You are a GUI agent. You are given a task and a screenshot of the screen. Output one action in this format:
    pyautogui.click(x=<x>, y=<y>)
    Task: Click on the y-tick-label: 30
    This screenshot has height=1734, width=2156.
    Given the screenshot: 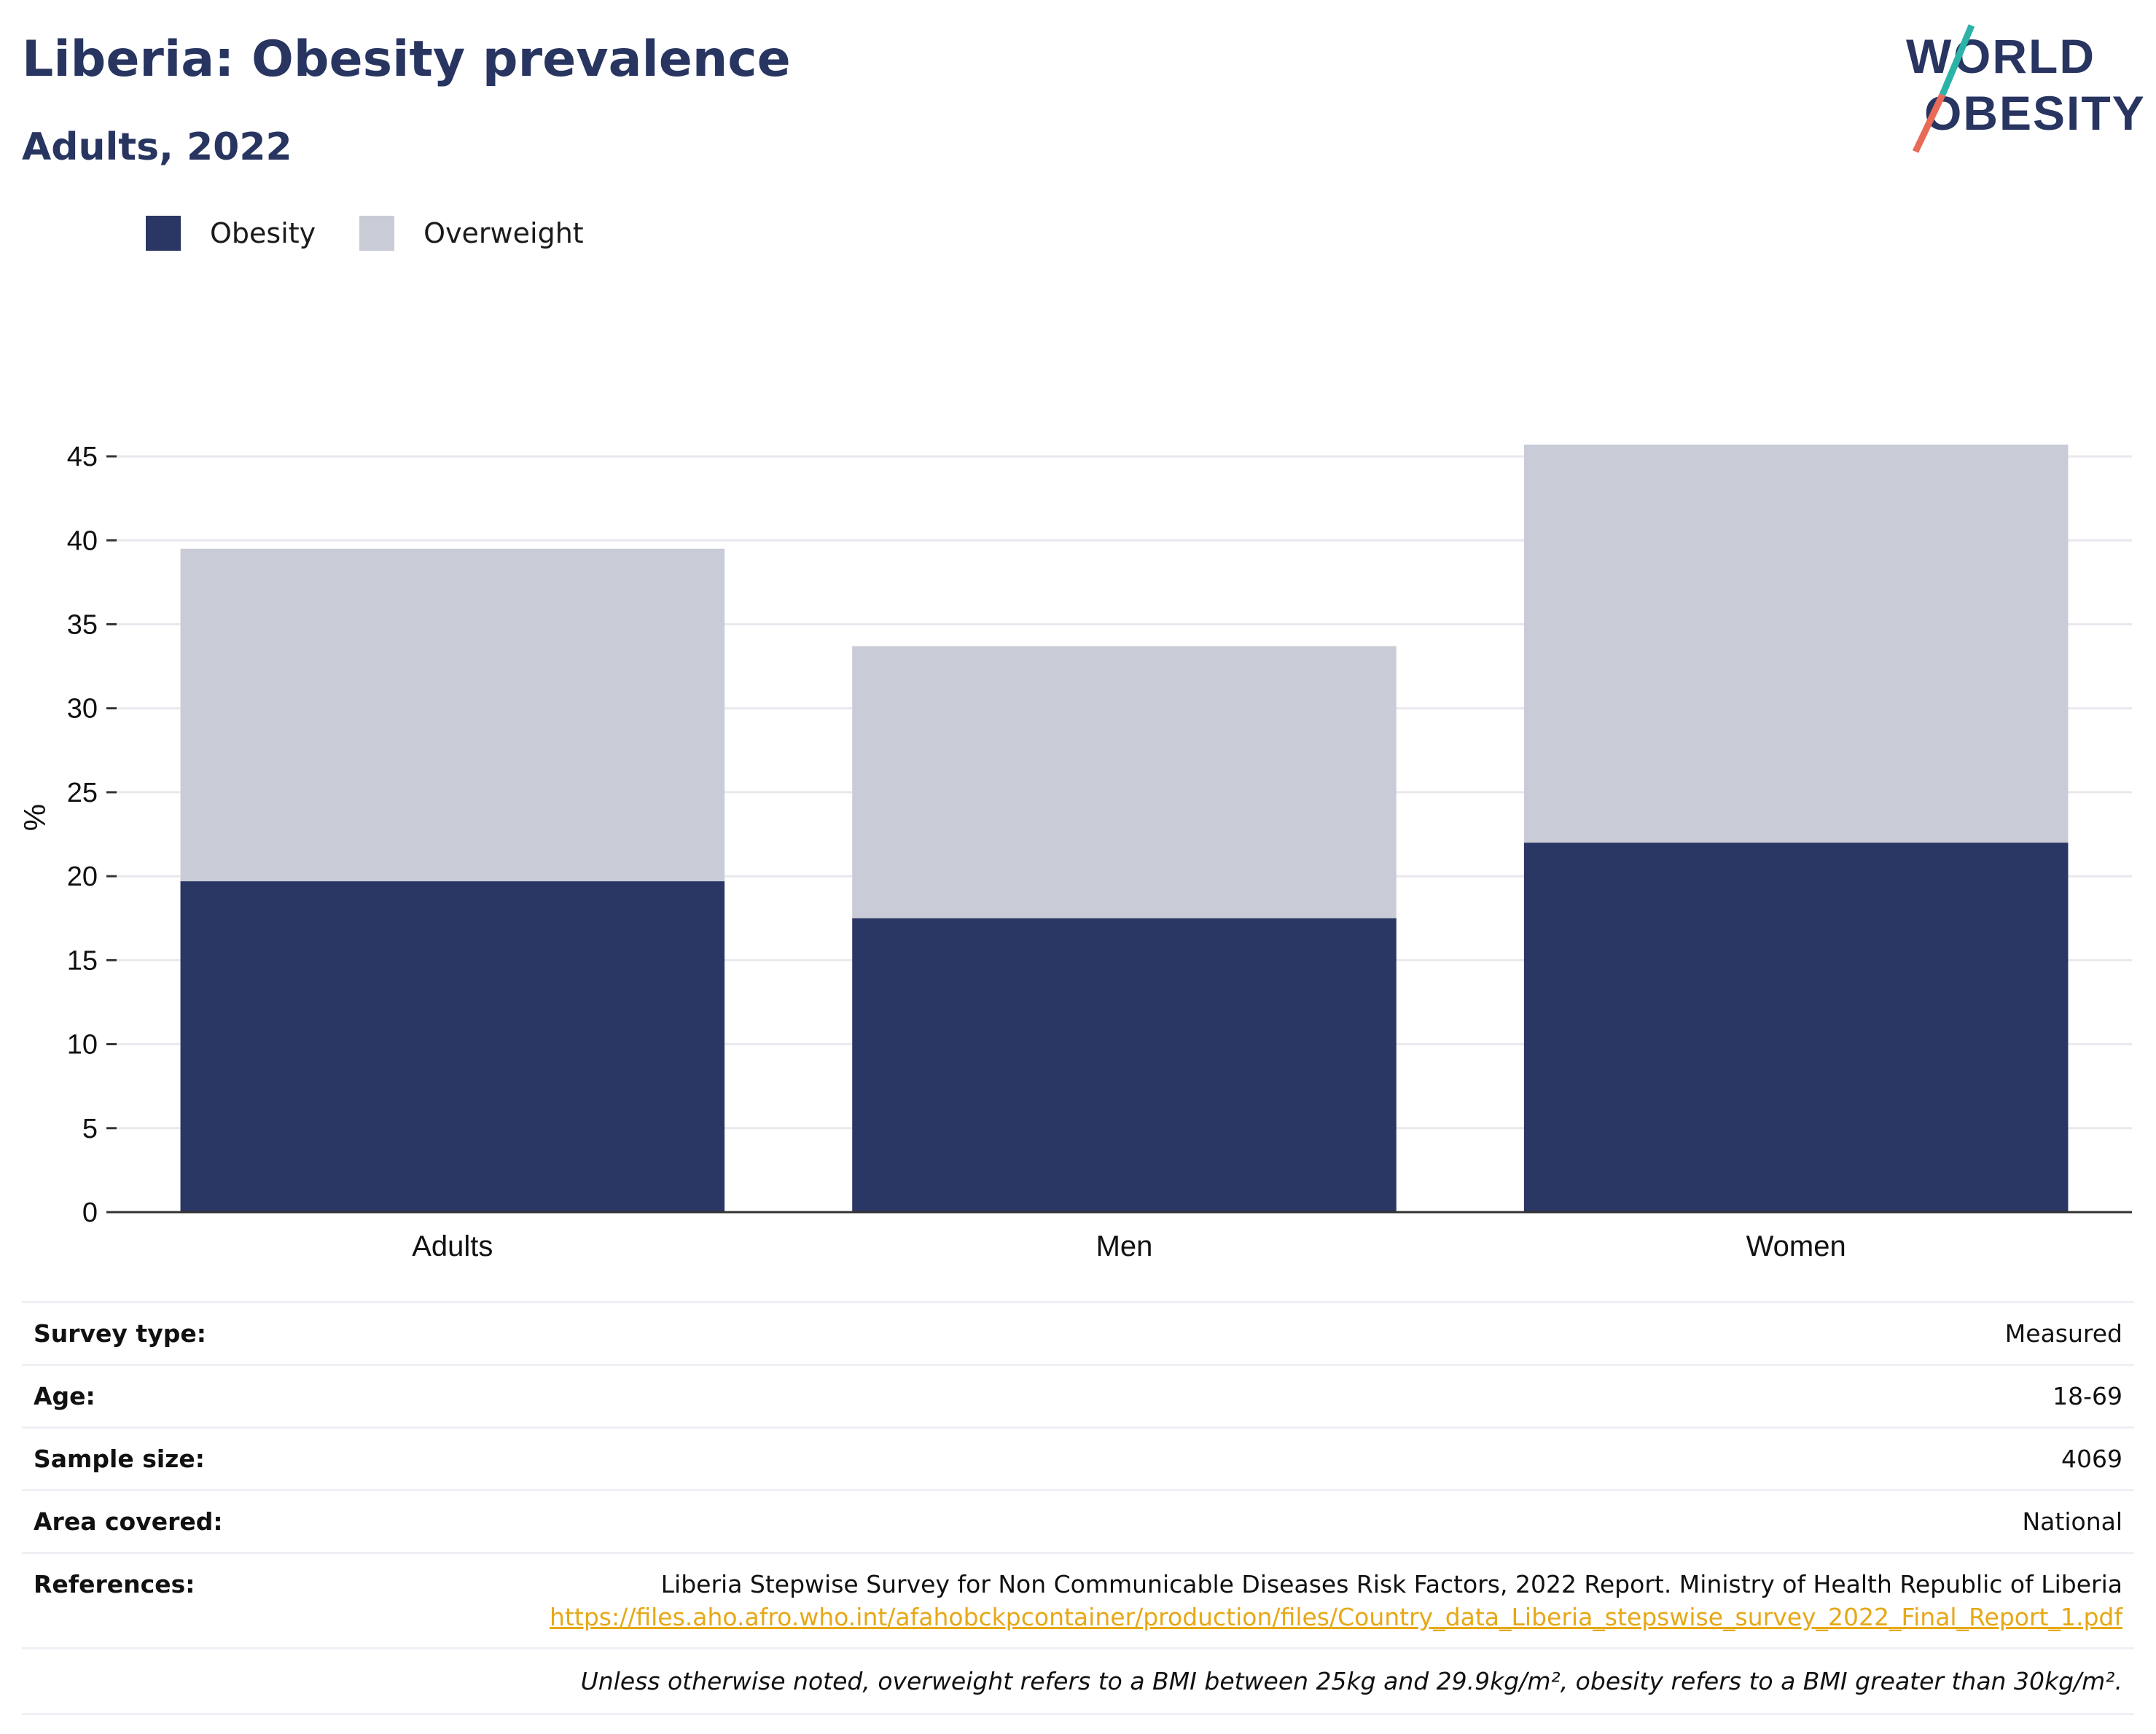 What is the action you would take?
    pyautogui.click(x=83, y=709)
    